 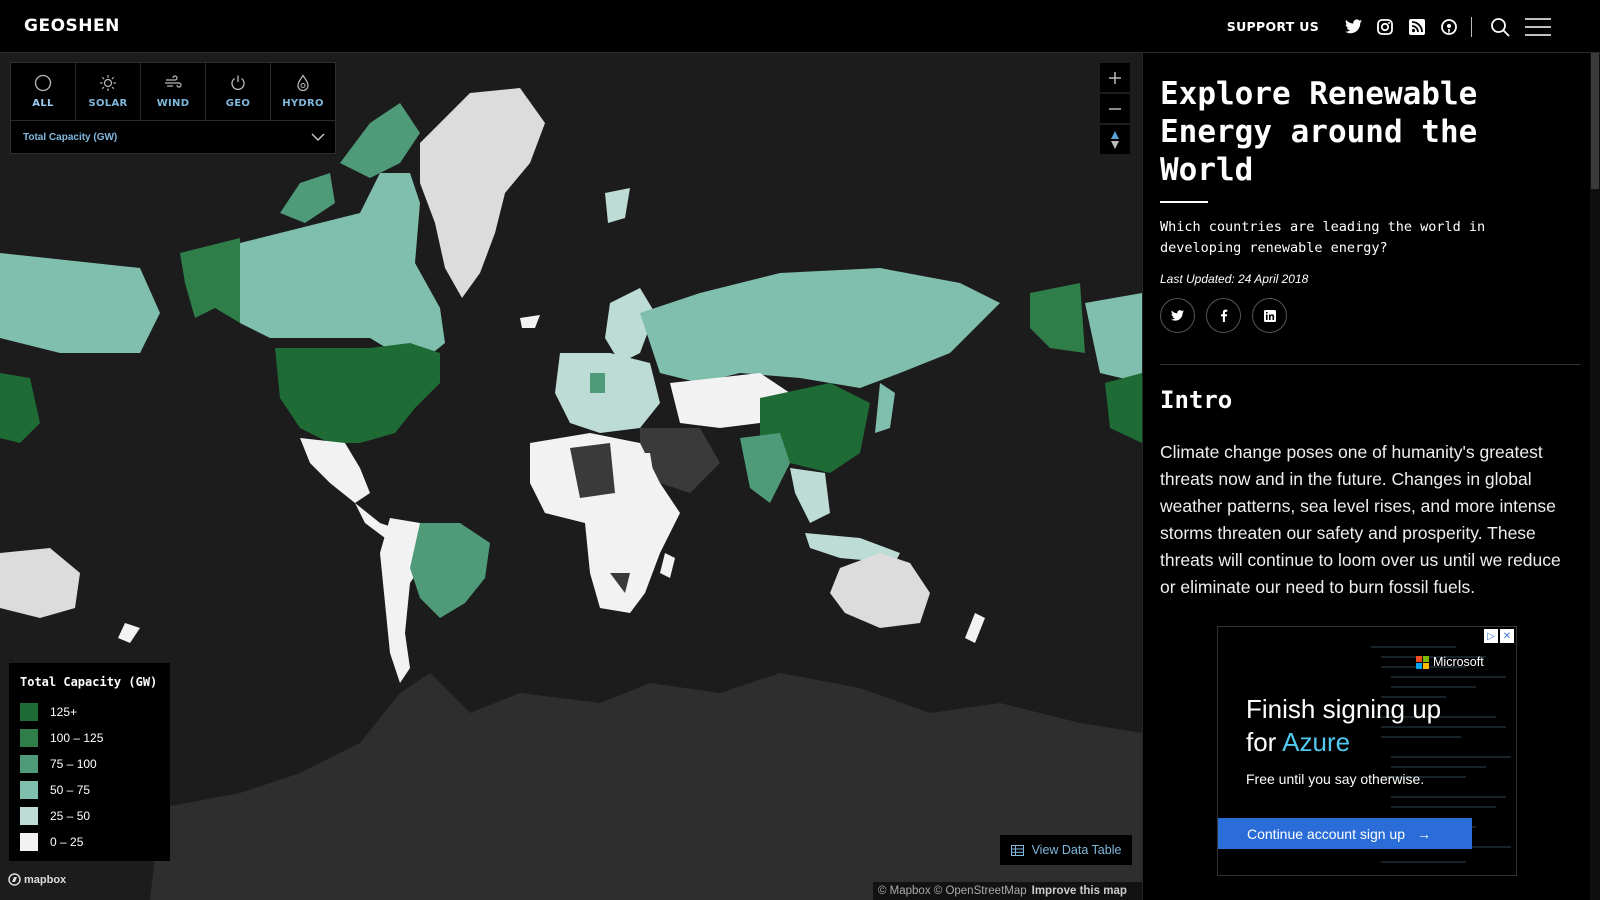 I want to click on scandinavia, so click(x=630, y=325).